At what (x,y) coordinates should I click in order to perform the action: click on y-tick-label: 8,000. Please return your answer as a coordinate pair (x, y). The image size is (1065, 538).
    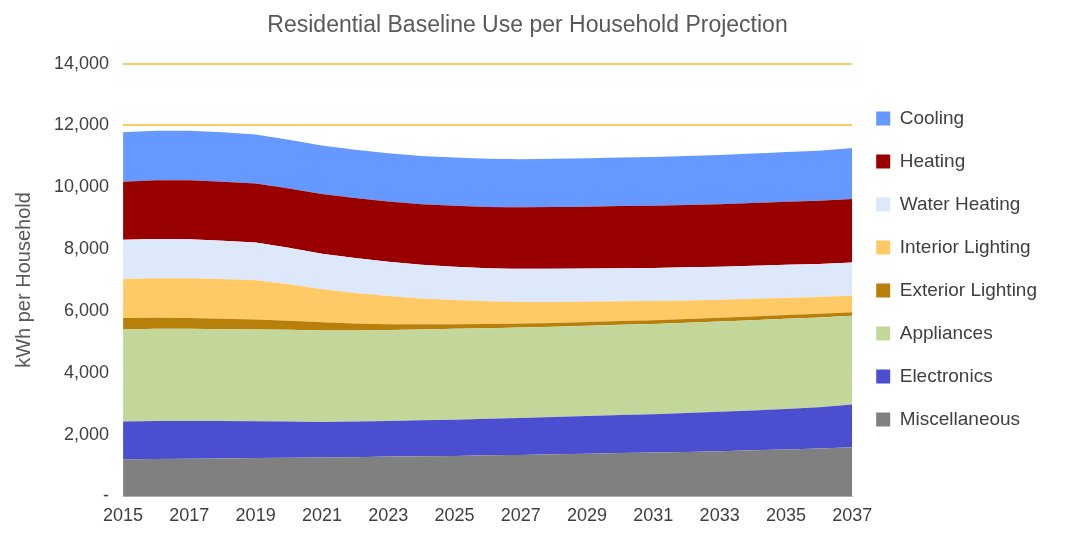
    Looking at the image, I should click on (87, 248).